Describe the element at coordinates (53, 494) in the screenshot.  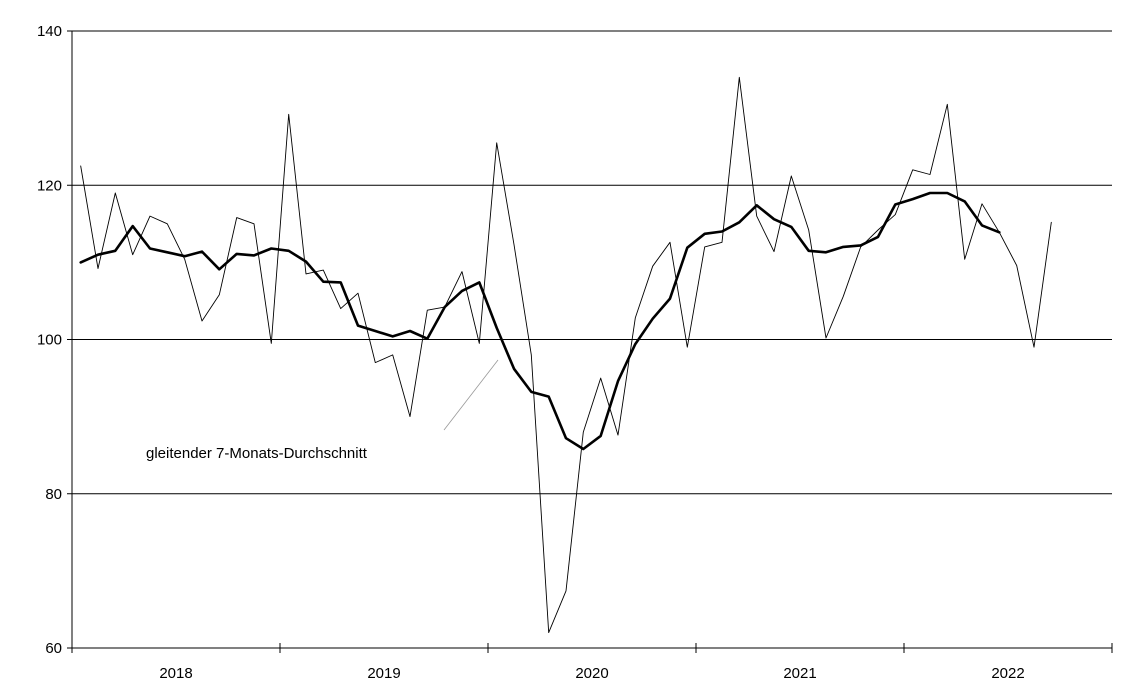
I see `y-tick-label: 80` at that location.